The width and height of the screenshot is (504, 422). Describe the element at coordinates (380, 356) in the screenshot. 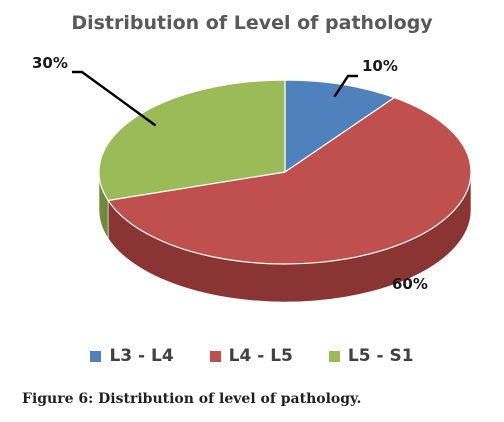

I see `legend-label: L5 - S1` at that location.